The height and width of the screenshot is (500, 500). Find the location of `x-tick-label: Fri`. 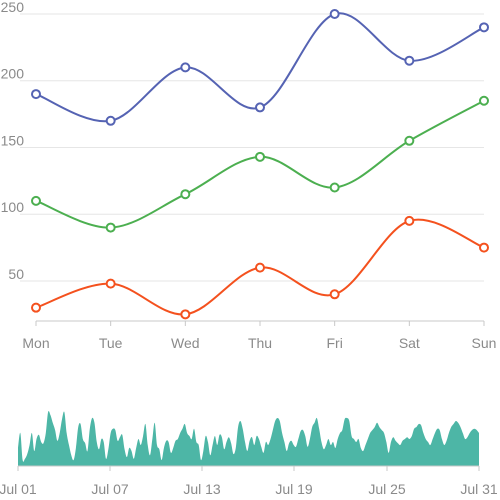

x-tick-label: Fri is located at coordinates (335, 343).